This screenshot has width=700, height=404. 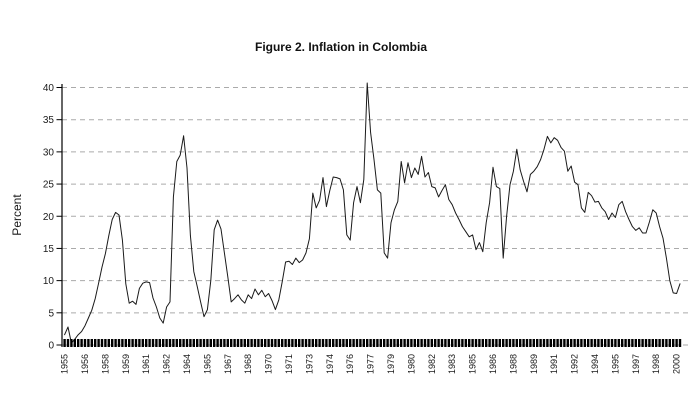 What do you see at coordinates (269, 364) in the screenshot?
I see `x-tick-label: 1970` at bounding box center [269, 364].